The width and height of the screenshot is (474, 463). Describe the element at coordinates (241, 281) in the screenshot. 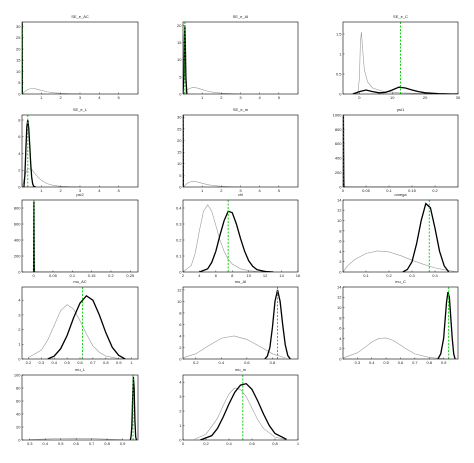

I see `panel-title: mu_AI` at that location.